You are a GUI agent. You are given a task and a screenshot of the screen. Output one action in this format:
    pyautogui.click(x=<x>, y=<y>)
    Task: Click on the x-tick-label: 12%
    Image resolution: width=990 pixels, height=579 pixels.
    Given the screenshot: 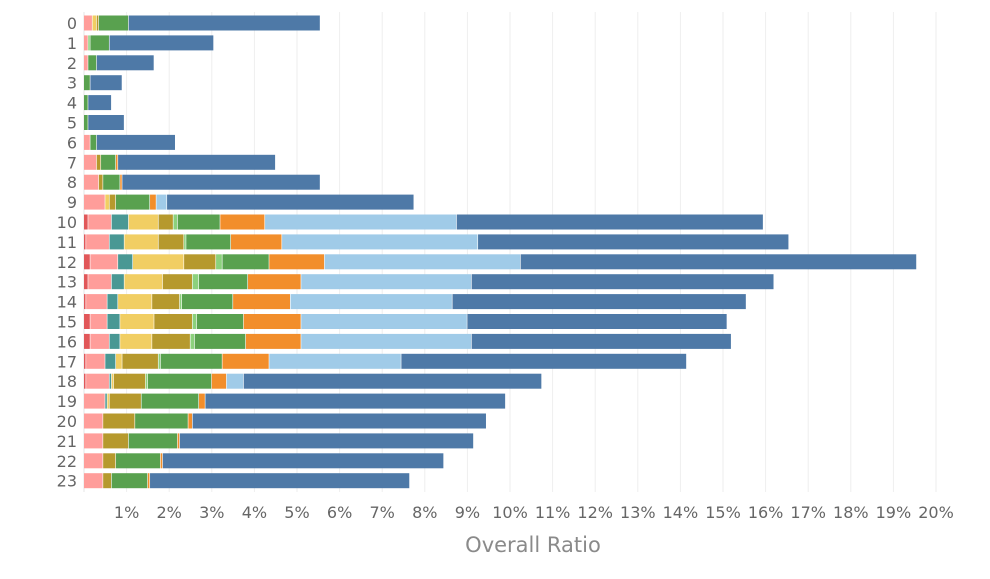 What is the action you would take?
    pyautogui.click(x=595, y=512)
    